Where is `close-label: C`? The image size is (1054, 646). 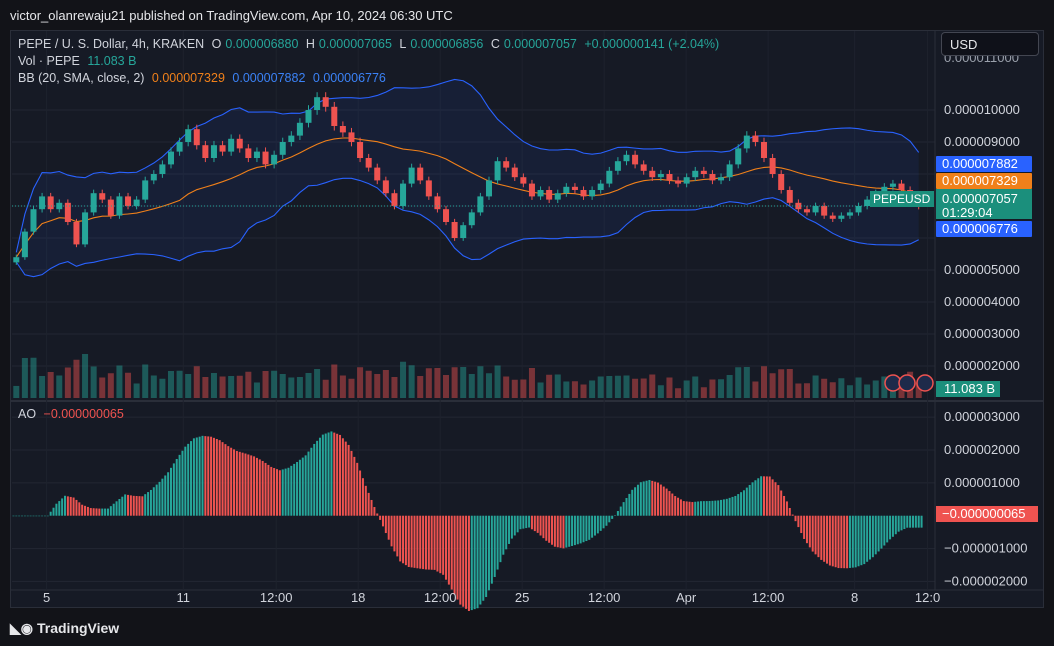 close-label: C is located at coordinates (495, 44).